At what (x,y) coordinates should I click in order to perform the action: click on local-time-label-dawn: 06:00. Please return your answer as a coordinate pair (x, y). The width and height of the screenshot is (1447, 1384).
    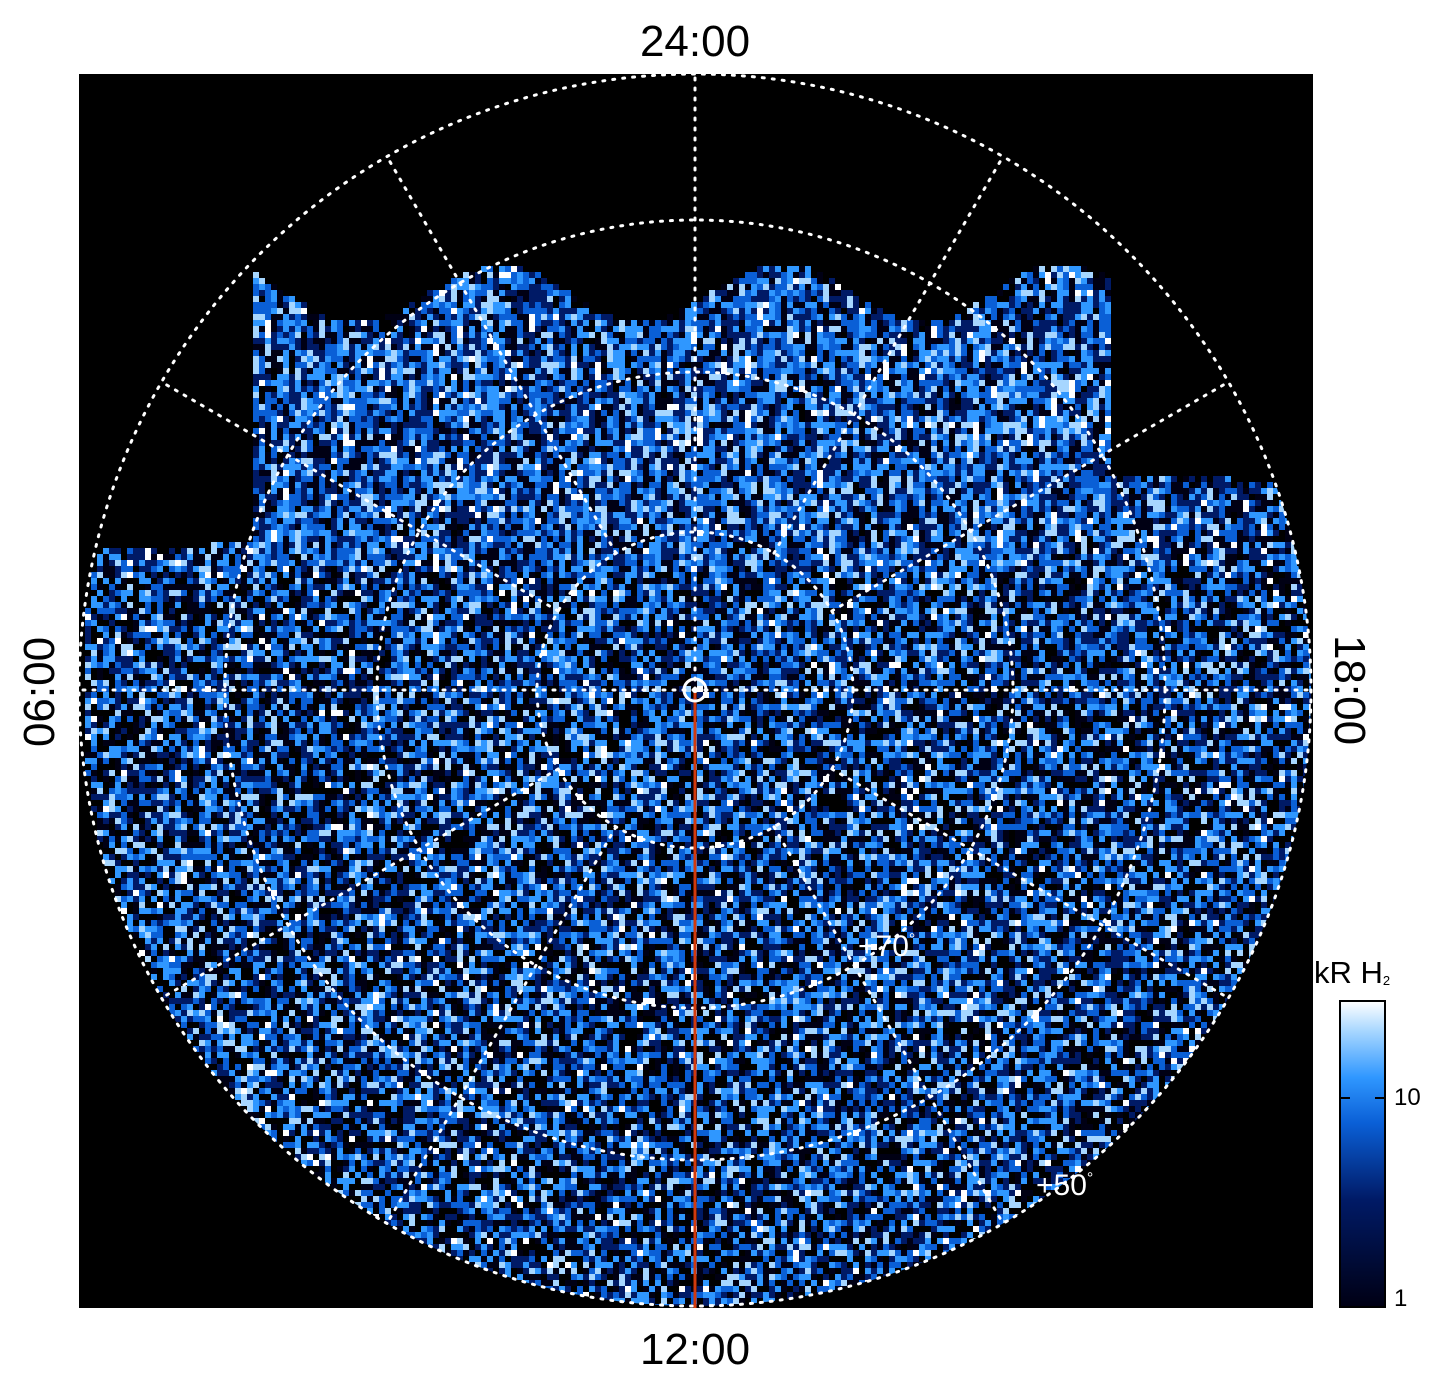
    Looking at the image, I should click on (39, 692).